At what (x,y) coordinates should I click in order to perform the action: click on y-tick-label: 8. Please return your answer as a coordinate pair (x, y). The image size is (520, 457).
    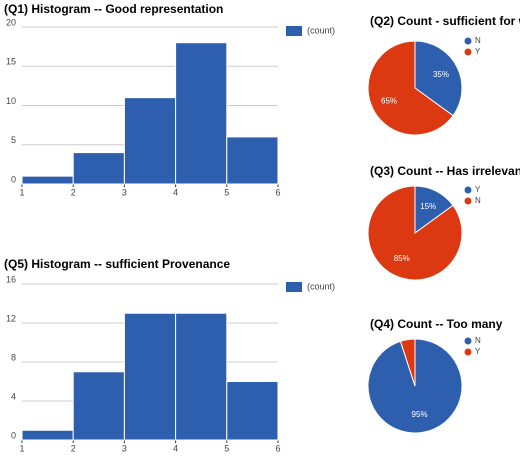
    Looking at the image, I should click on (13, 357).